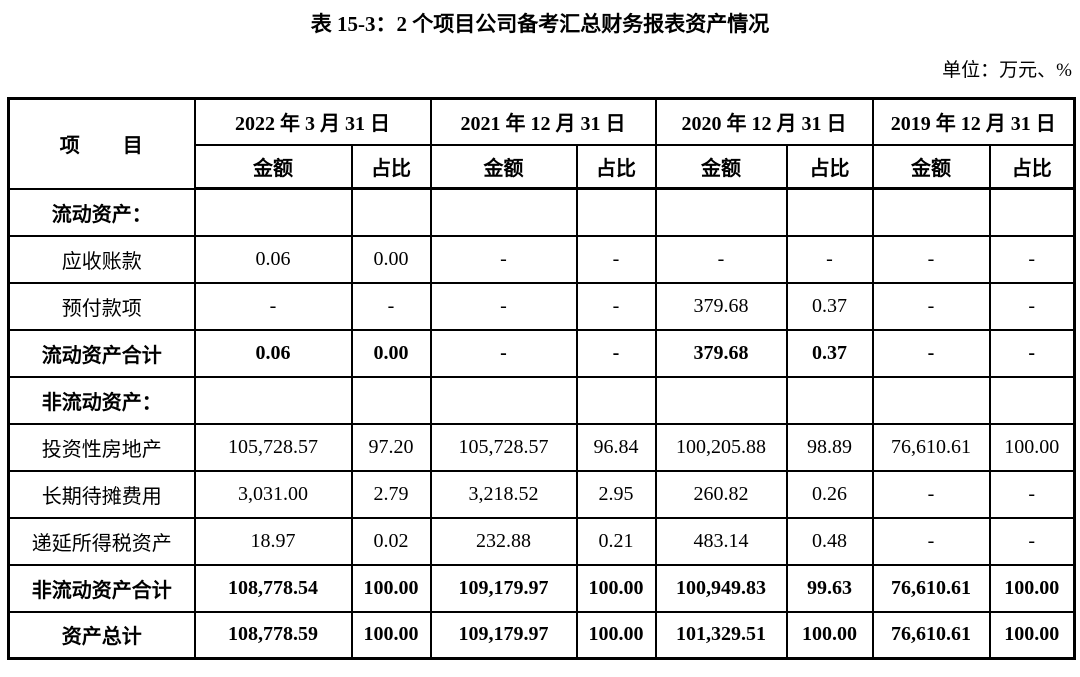 The width and height of the screenshot is (1080, 677). What do you see at coordinates (1032, 166) in the screenshot?
I see `header-ratio-2019: 占比` at bounding box center [1032, 166].